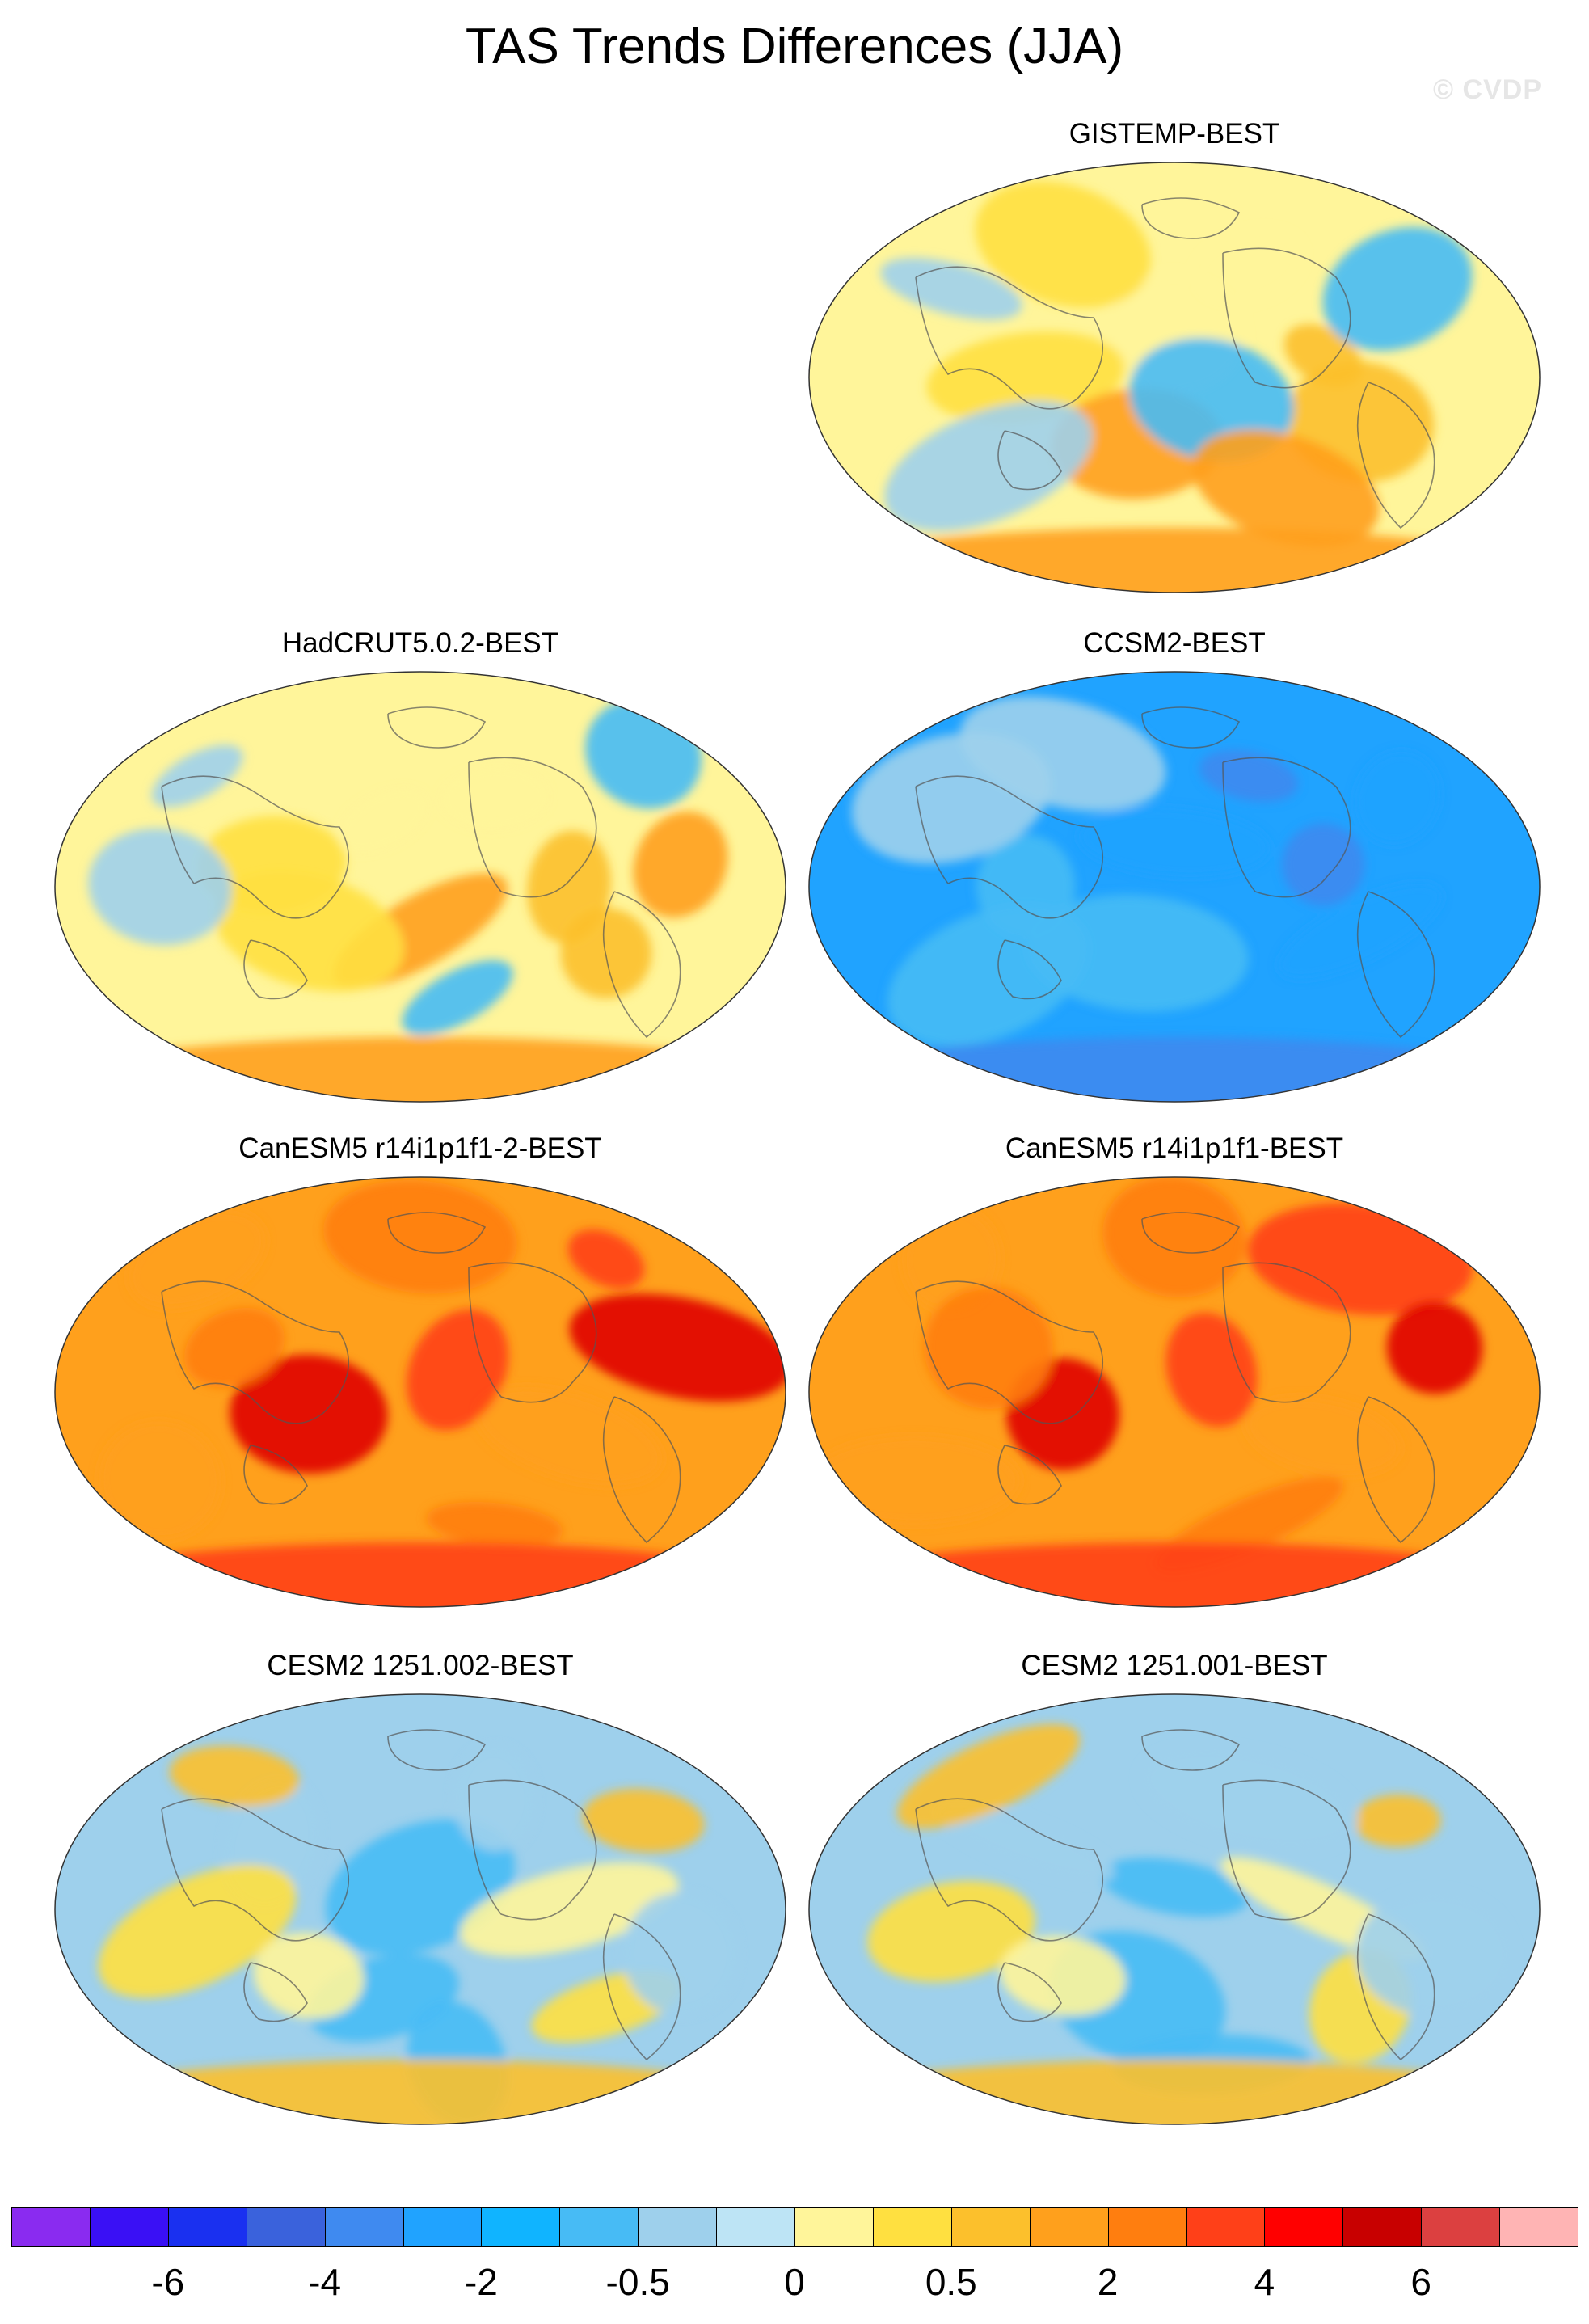  Describe the element at coordinates (420, 1148) in the screenshot. I see `panel-title: CanESM5 r14i1p1f1-2-BEST` at that location.